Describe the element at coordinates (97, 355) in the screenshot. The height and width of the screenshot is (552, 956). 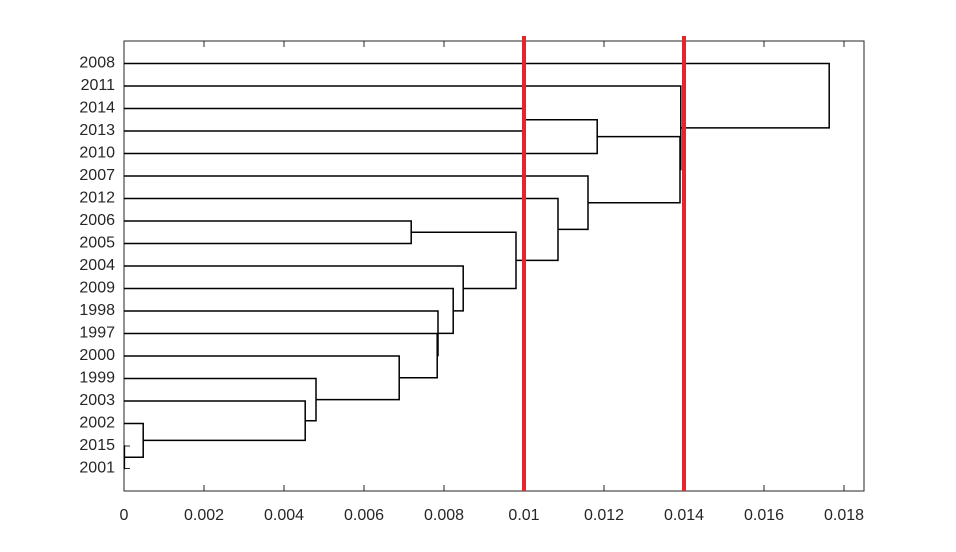
I see `y-tick-label: 2000` at that location.